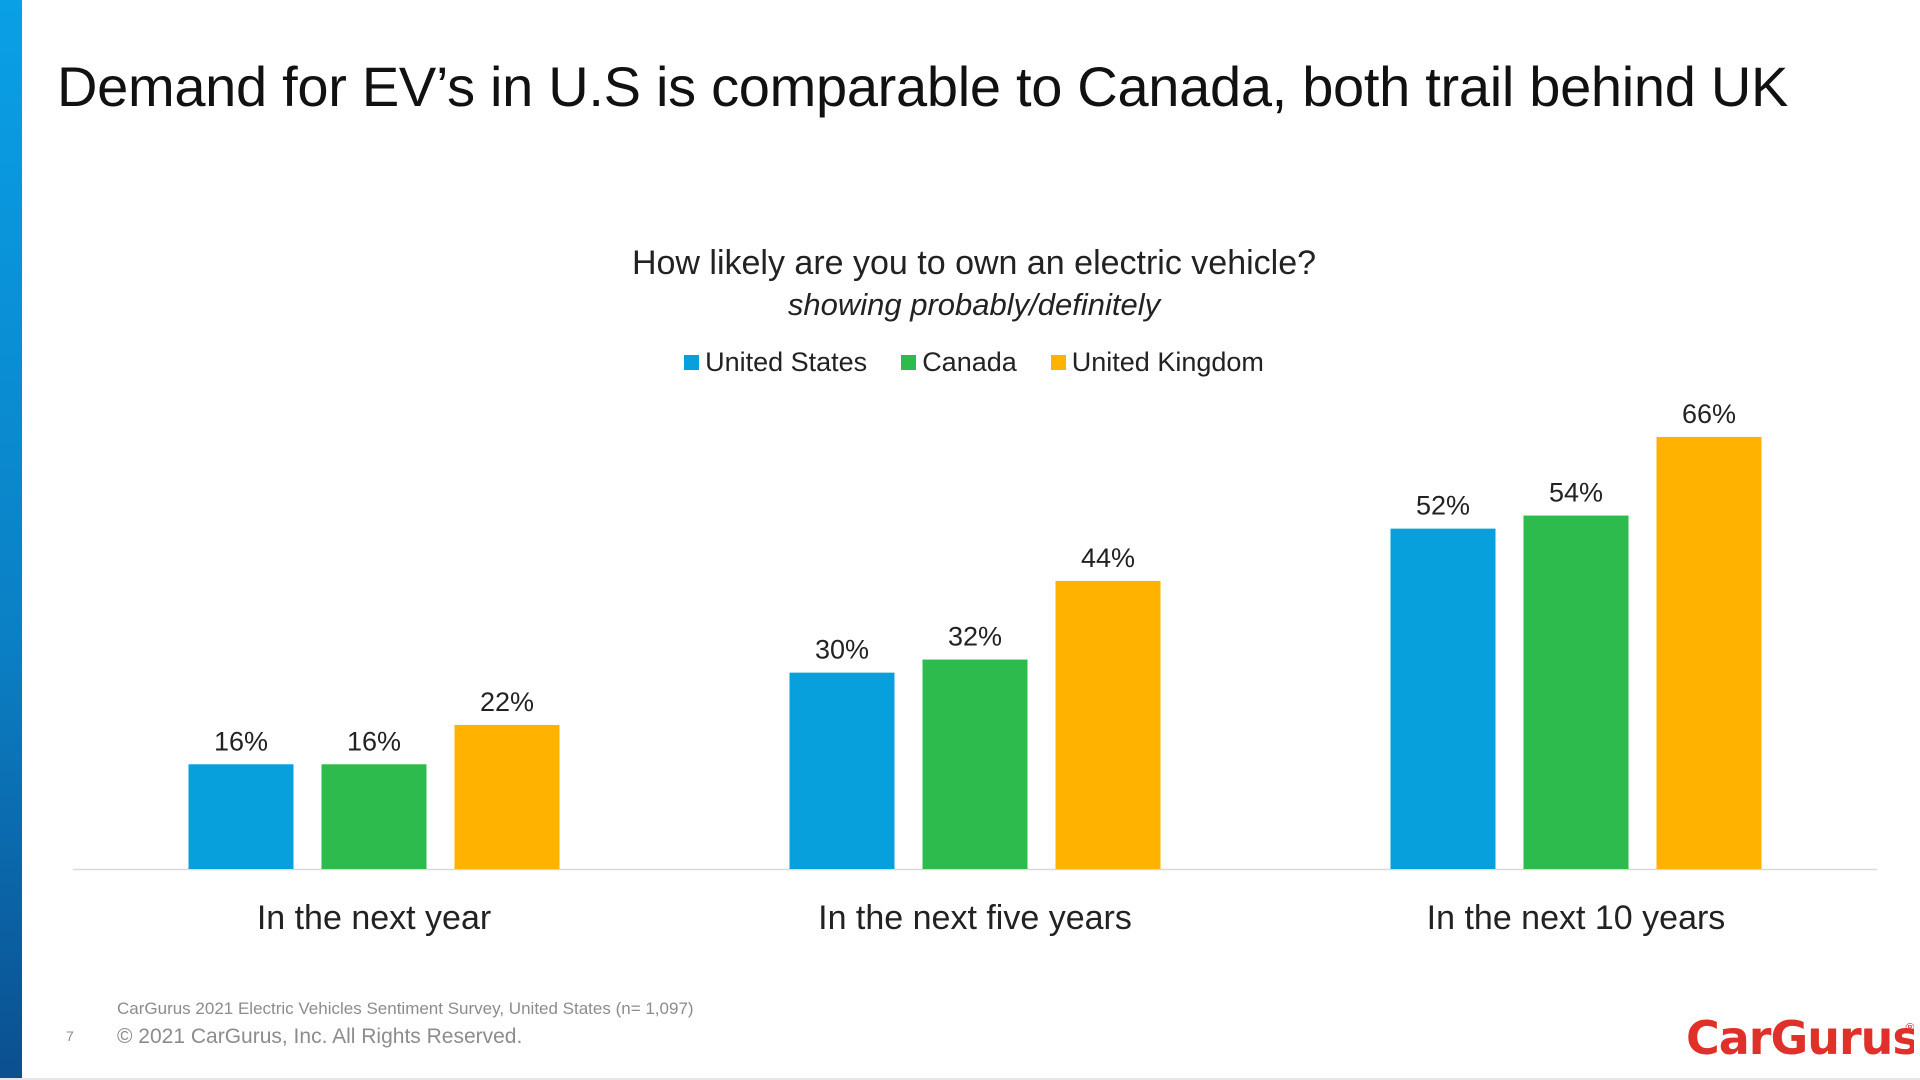  Describe the element at coordinates (1576, 493) in the screenshot. I see `data-label-canada-in-the-next-10-years: 54%` at that location.